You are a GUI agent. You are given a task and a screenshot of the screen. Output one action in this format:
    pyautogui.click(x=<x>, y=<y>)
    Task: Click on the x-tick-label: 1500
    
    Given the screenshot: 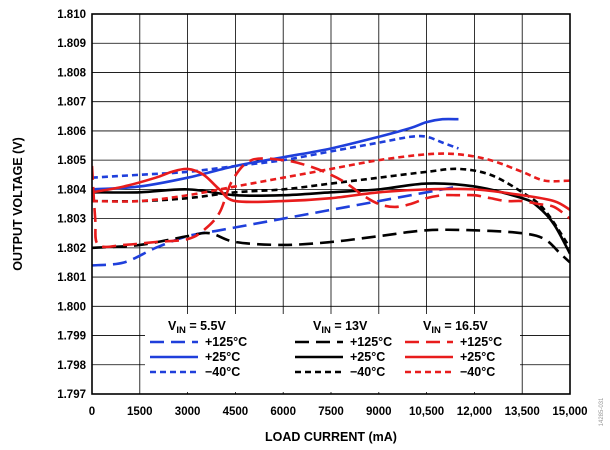 What is the action you would take?
    pyautogui.click(x=140, y=412)
    